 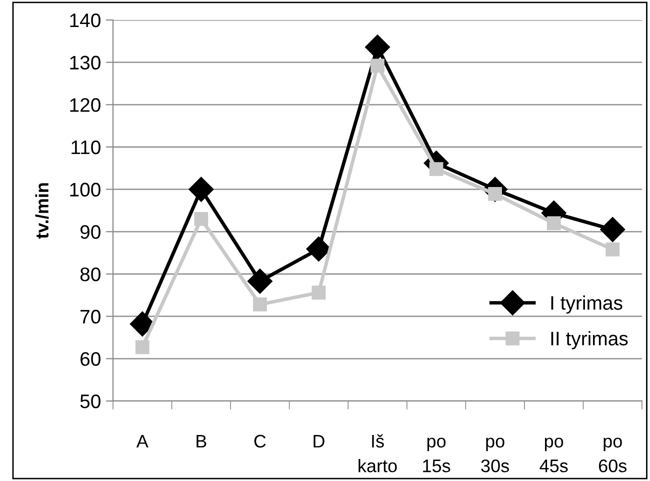 I want to click on y-tick-label: 80, so click(x=90, y=274).